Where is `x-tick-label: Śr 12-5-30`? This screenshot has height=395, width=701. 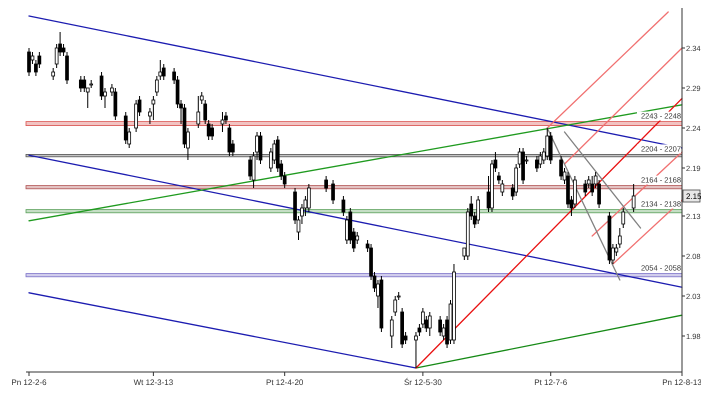
x-tick-label: Śr 12-5-30 is located at coordinates (423, 382).